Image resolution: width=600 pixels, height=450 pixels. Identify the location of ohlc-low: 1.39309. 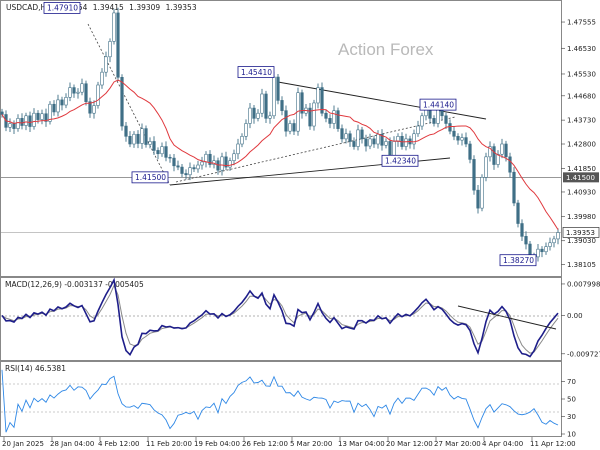
(144, 7).